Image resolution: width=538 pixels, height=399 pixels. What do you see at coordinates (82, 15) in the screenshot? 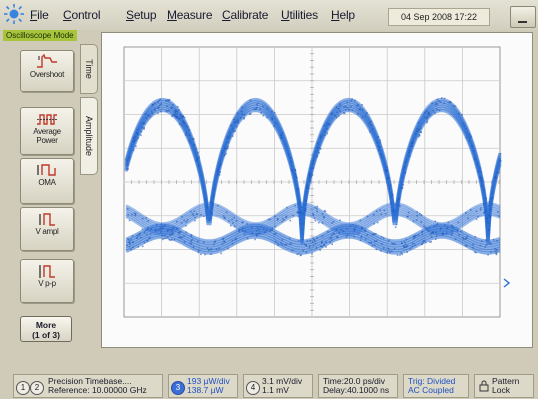
I see `menu-control: Control` at bounding box center [82, 15].